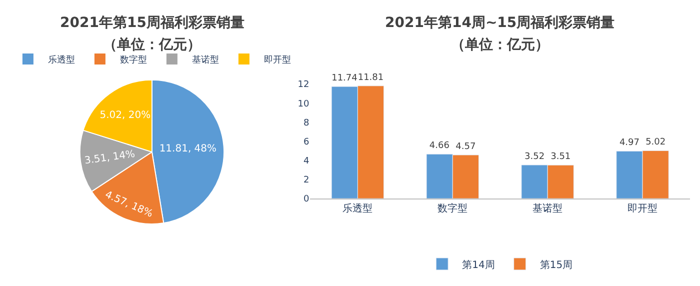 Image resolution: width=700 pixels, height=286 pixels. Describe the element at coordinates (629, 143) in the screenshot. I see `data-label: 4.97` at that location.